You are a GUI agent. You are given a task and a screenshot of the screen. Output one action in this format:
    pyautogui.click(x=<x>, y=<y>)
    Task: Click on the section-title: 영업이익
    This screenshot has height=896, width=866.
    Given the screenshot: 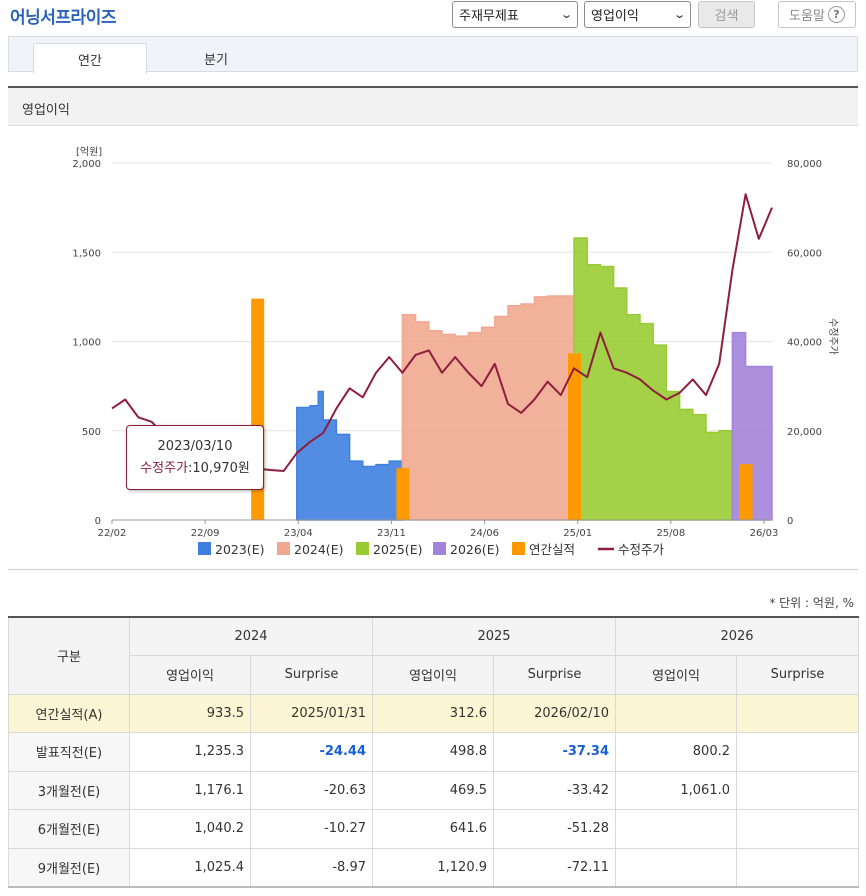 What is the action you would take?
    pyautogui.click(x=433, y=106)
    